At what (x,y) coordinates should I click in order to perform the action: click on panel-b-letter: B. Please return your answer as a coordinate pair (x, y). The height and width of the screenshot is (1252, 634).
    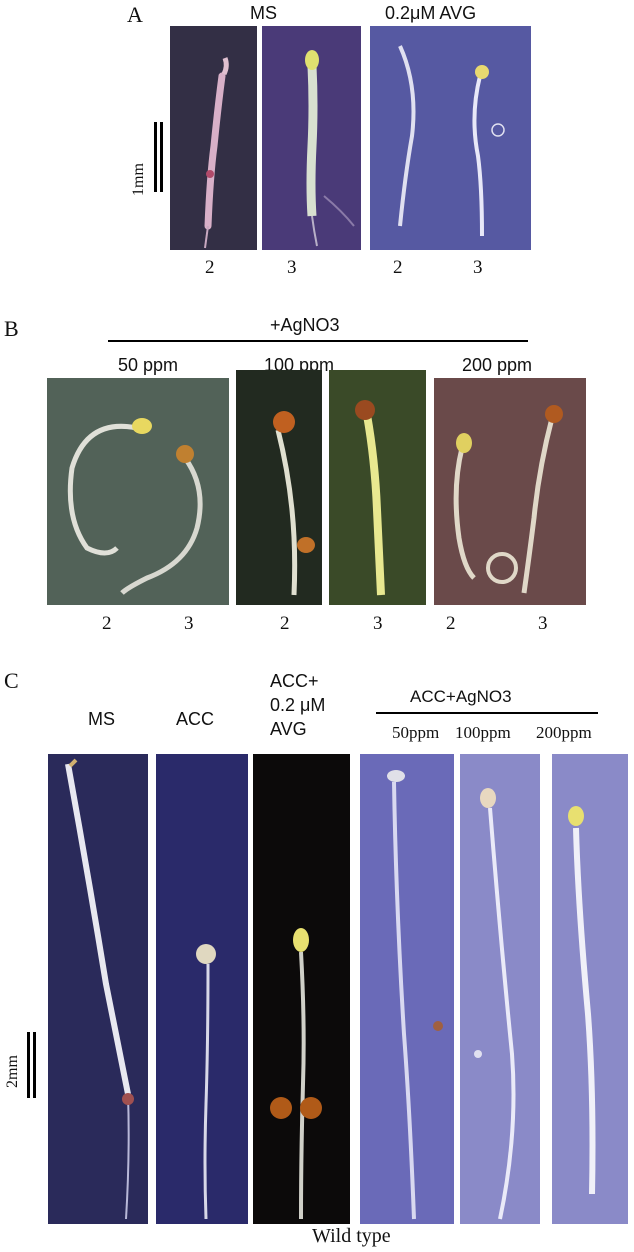
    Looking at the image, I should click on (11, 328).